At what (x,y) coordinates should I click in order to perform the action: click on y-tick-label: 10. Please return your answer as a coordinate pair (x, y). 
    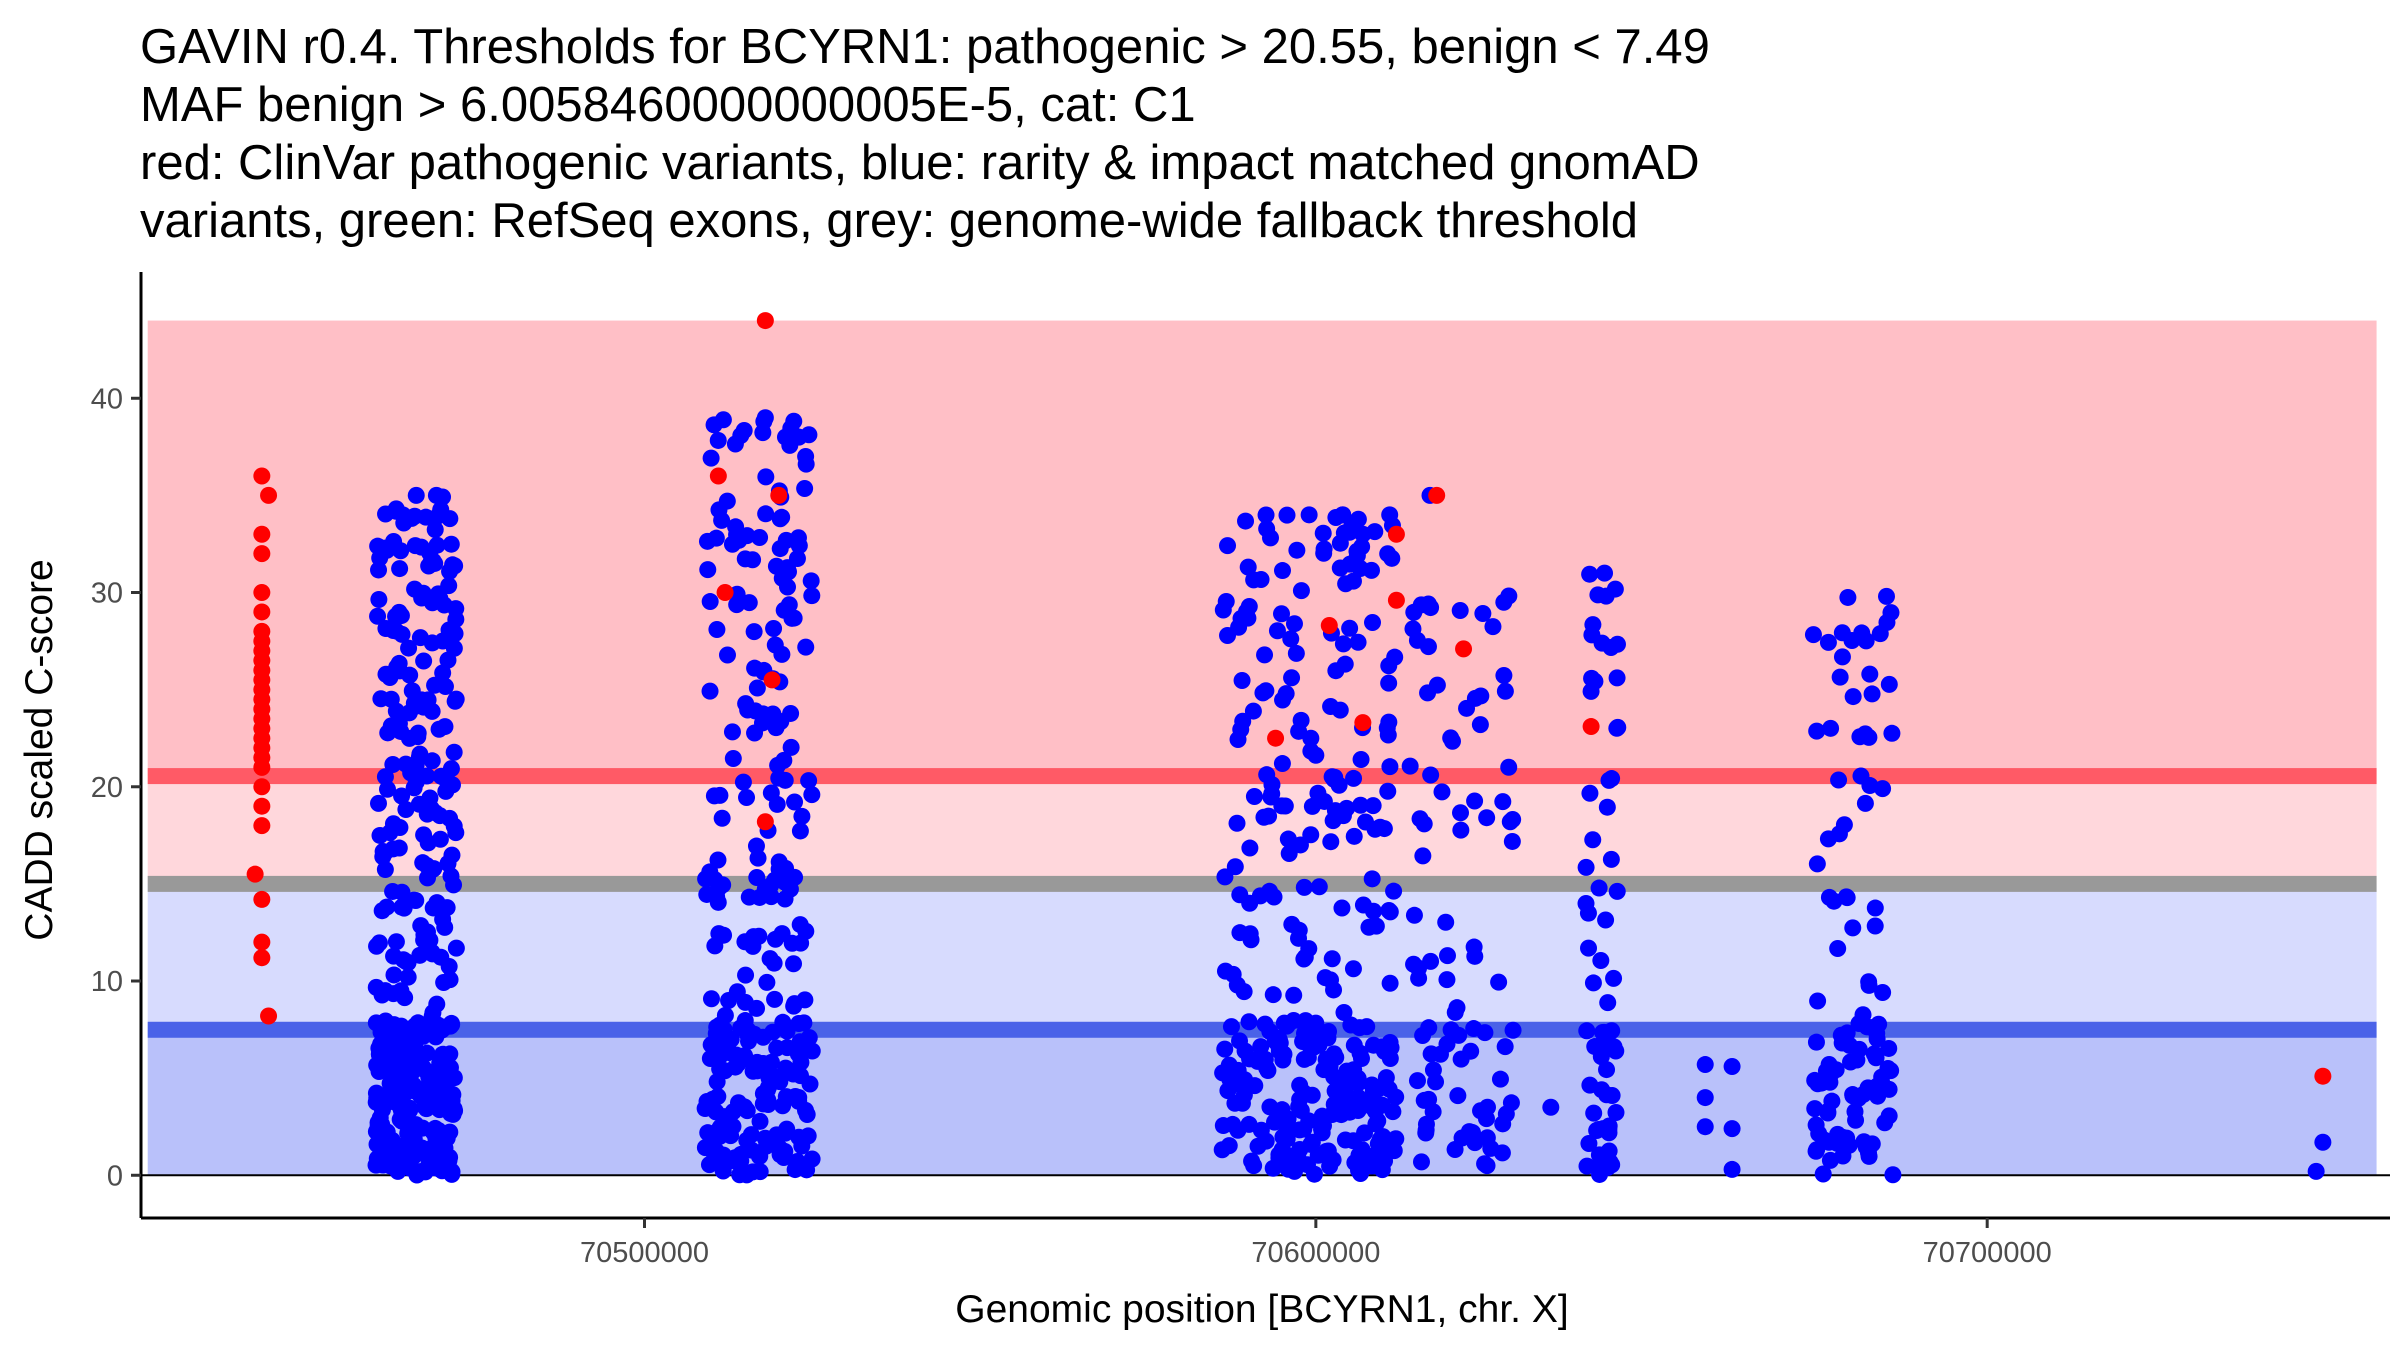
    Looking at the image, I should click on (107, 982).